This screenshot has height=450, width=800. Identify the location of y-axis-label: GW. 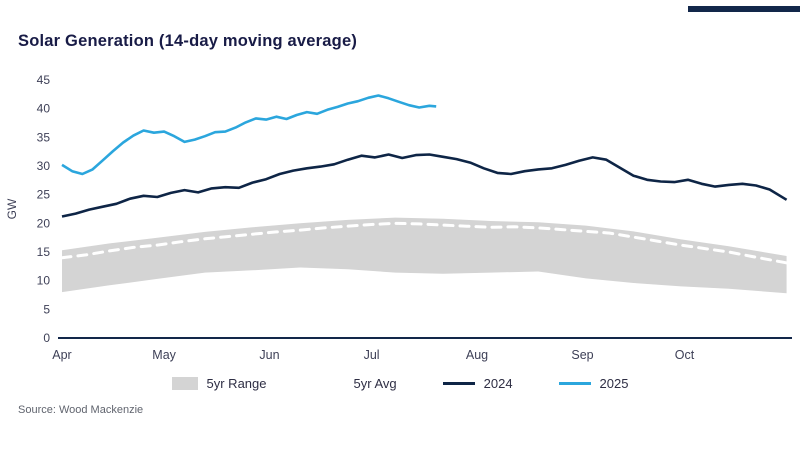
(12, 208).